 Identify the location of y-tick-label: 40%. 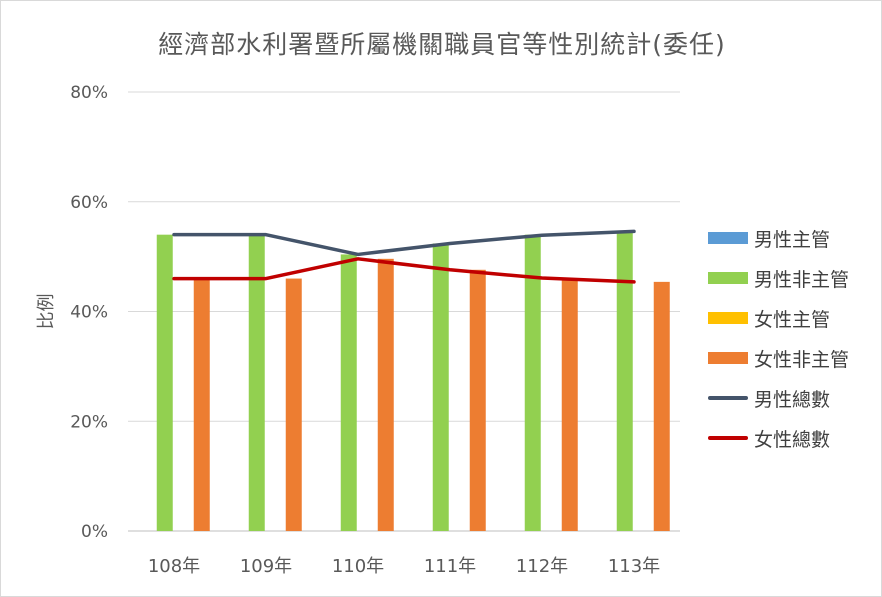
(89, 313).